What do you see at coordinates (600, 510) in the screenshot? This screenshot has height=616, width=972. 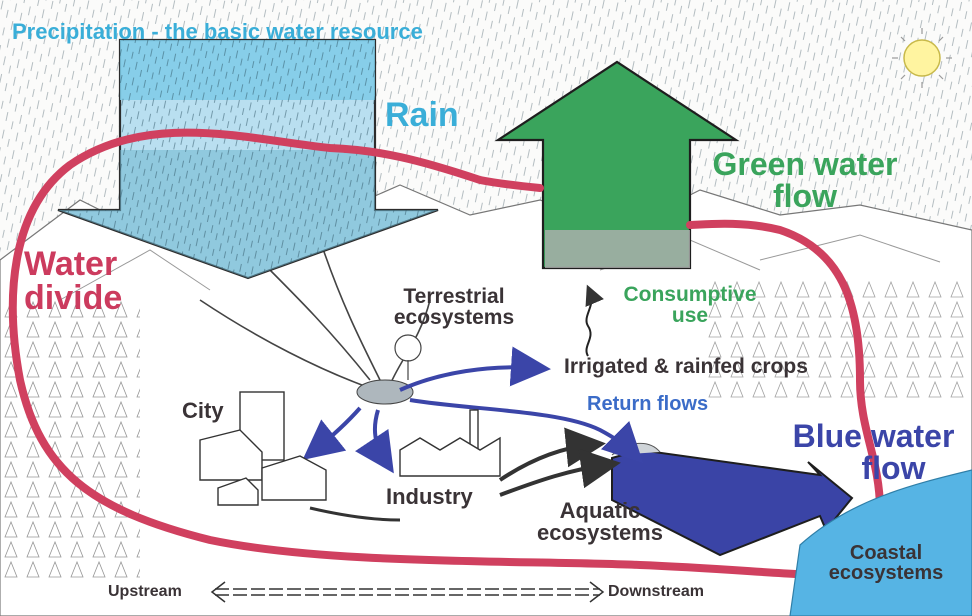 I see `aquatic-line1: Aquatic` at bounding box center [600, 510].